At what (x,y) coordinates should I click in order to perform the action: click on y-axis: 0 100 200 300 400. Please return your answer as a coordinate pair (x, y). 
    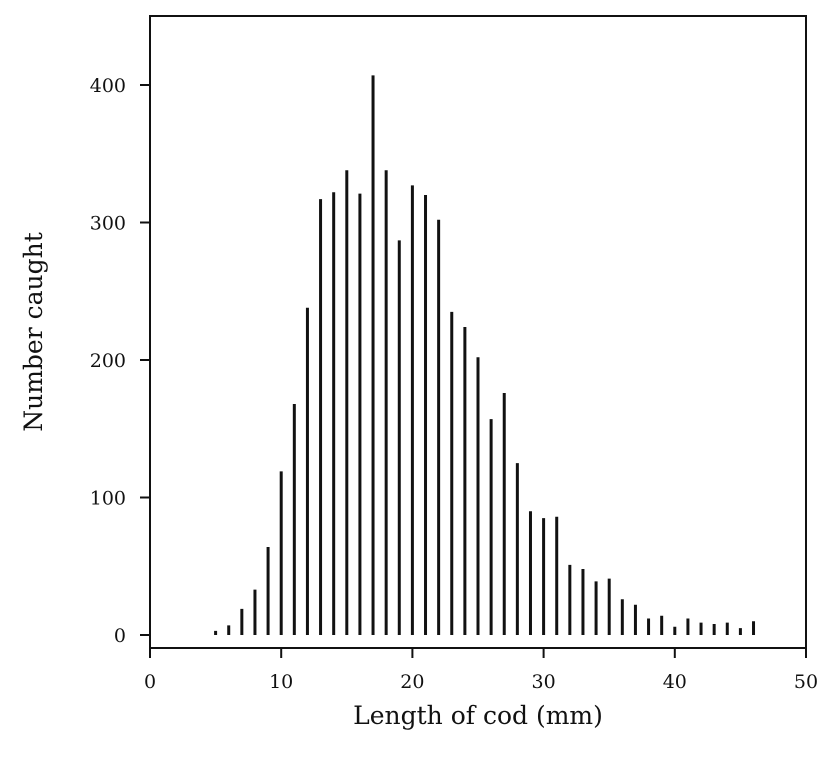
    Looking at the image, I should click on (120, 361).